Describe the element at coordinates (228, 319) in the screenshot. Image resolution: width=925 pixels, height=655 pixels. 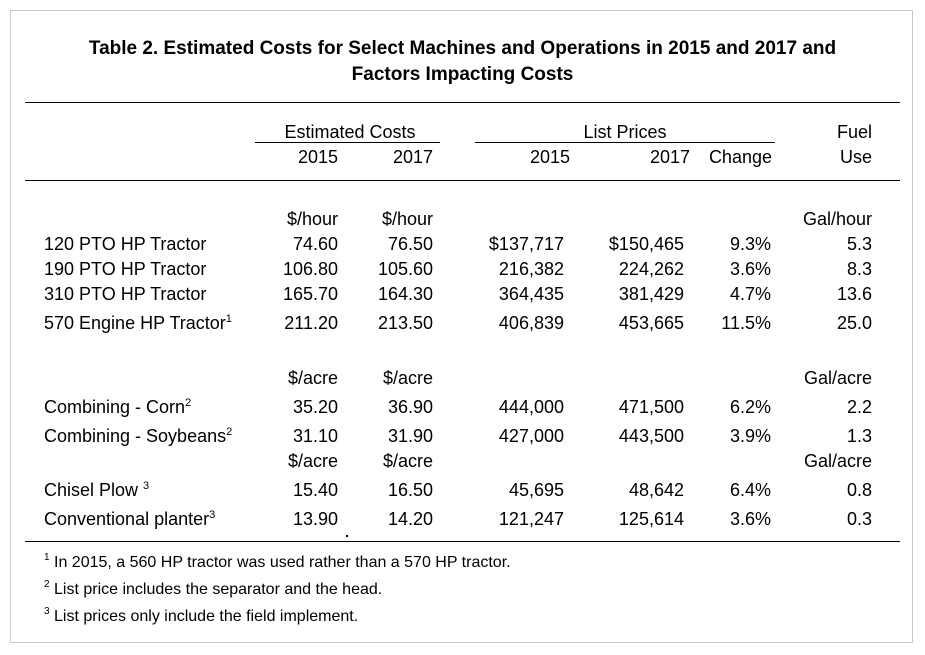
I see `footnote-ref: 1` at that location.